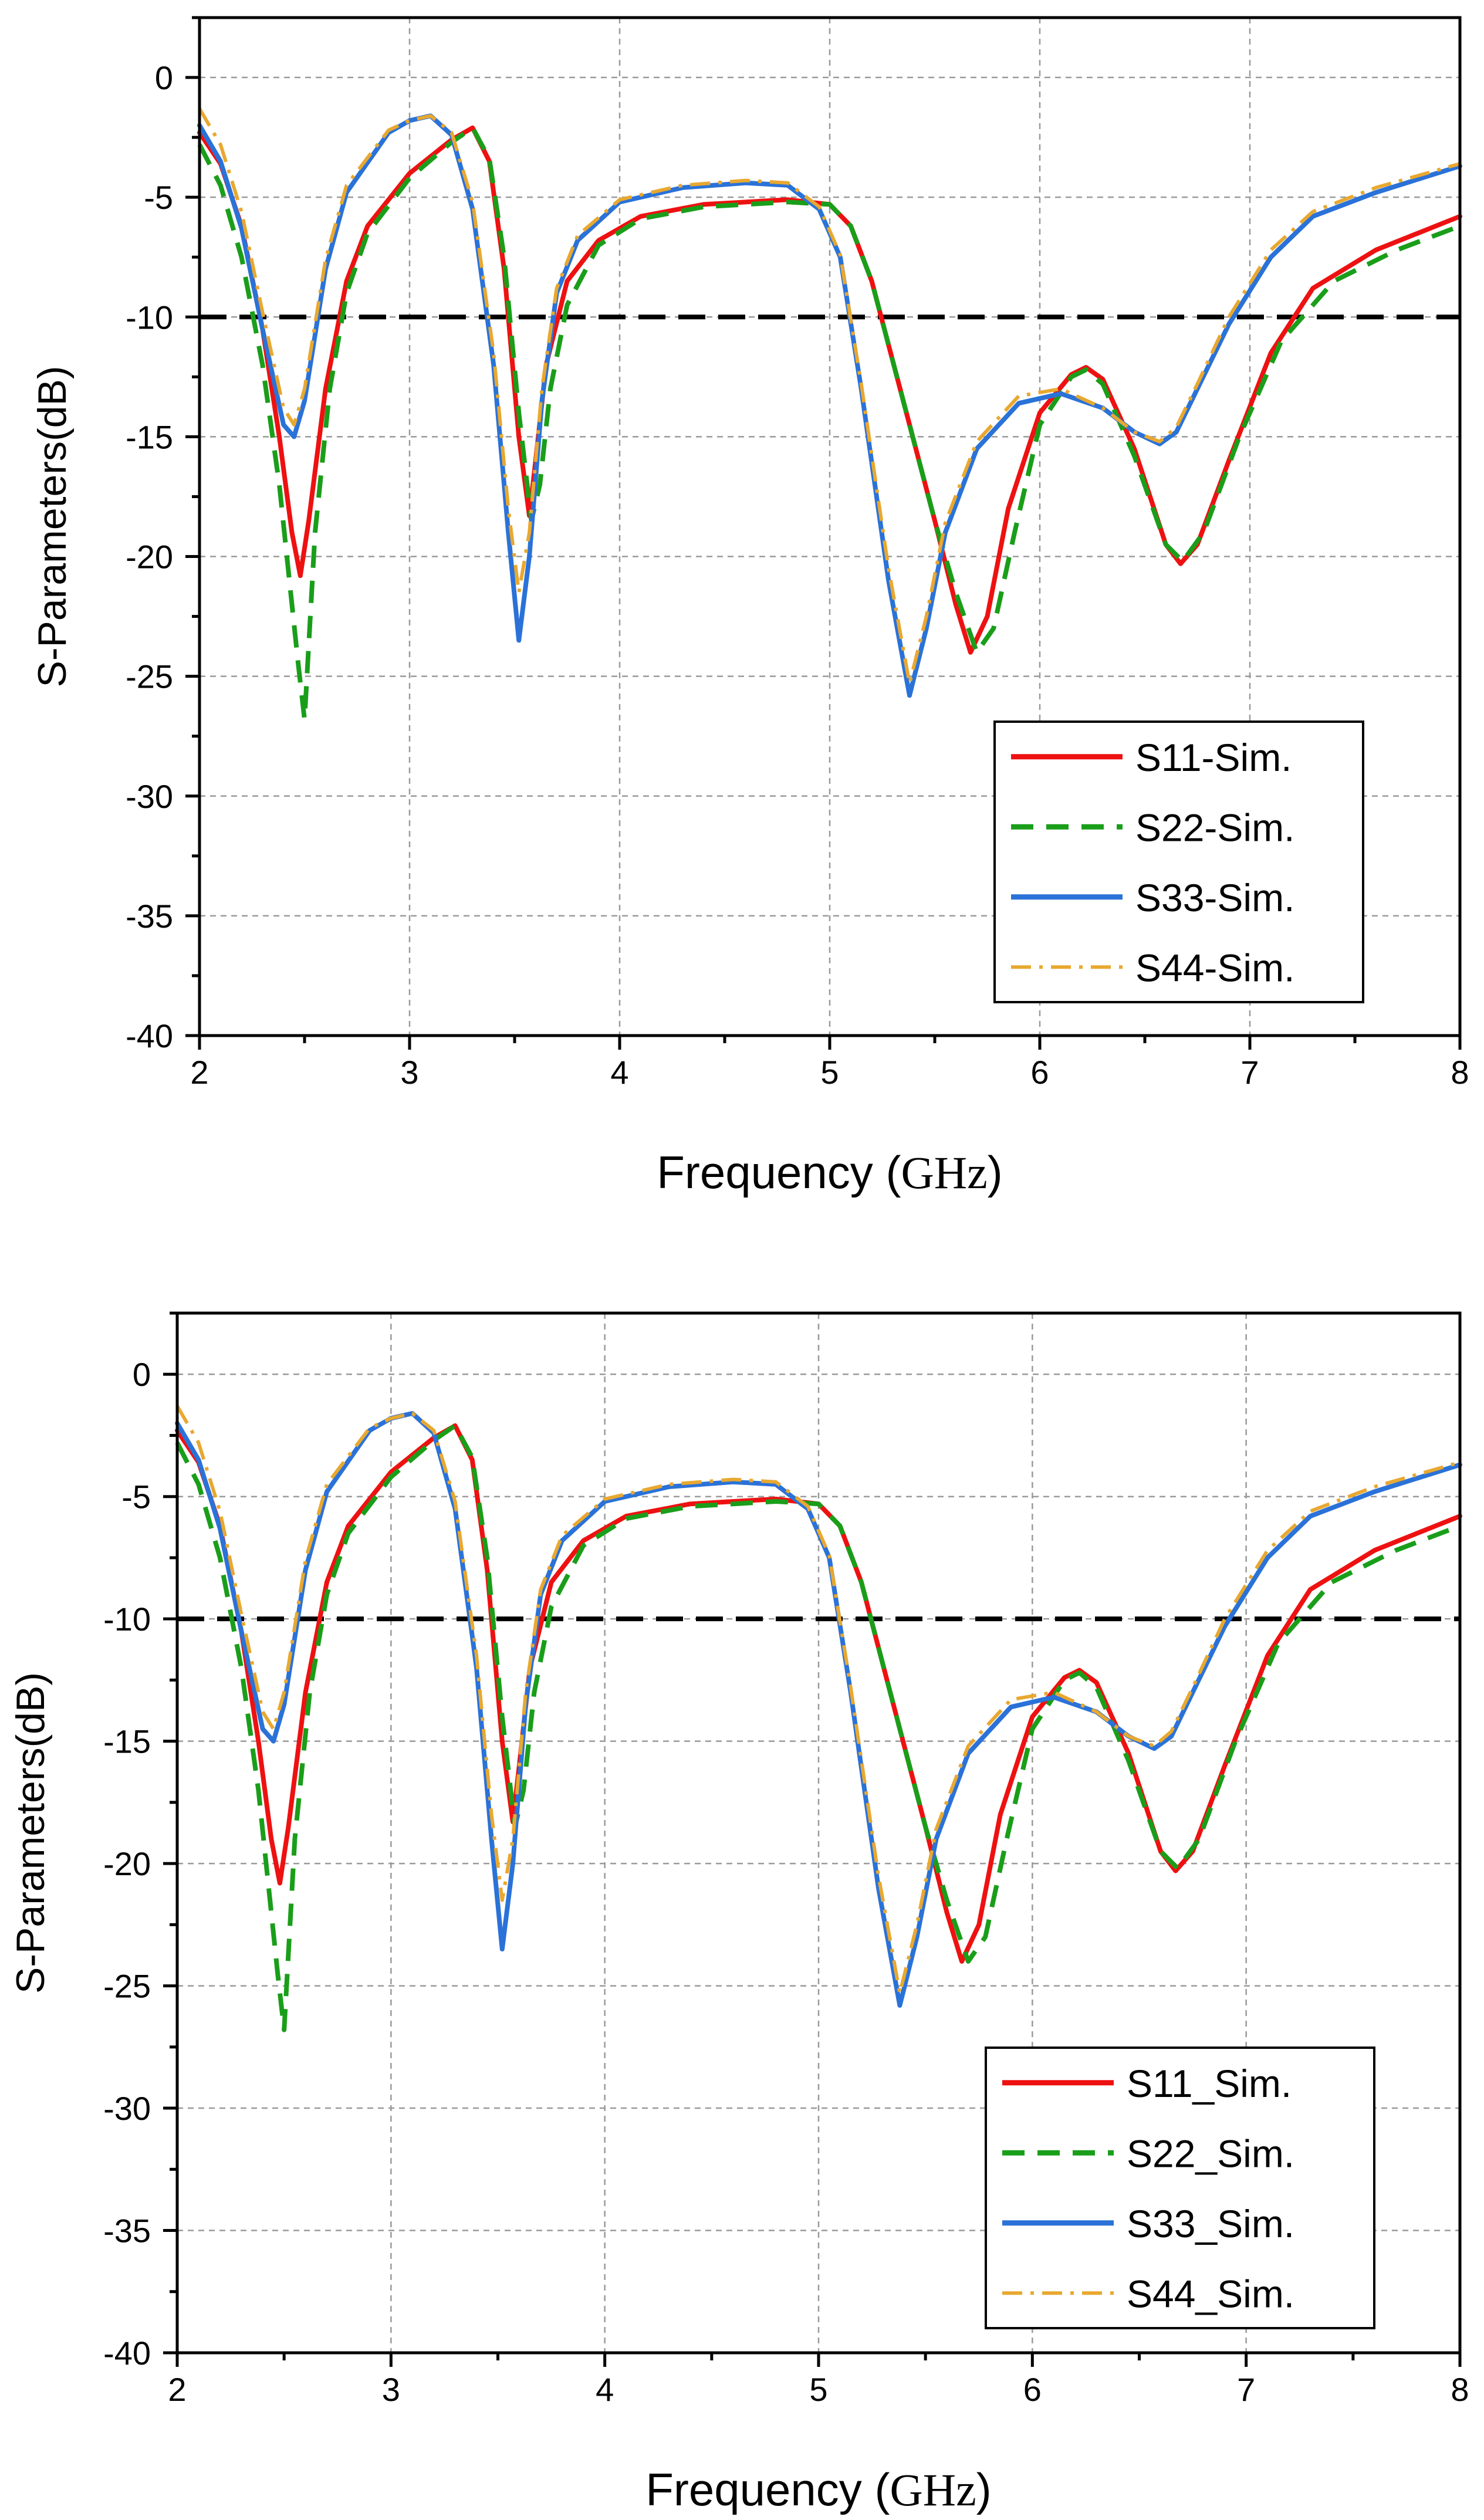 This screenshot has width=1484, height=2520. Describe the element at coordinates (1210, 2293) in the screenshot. I see `legend-label: S44_Sim.` at that location.